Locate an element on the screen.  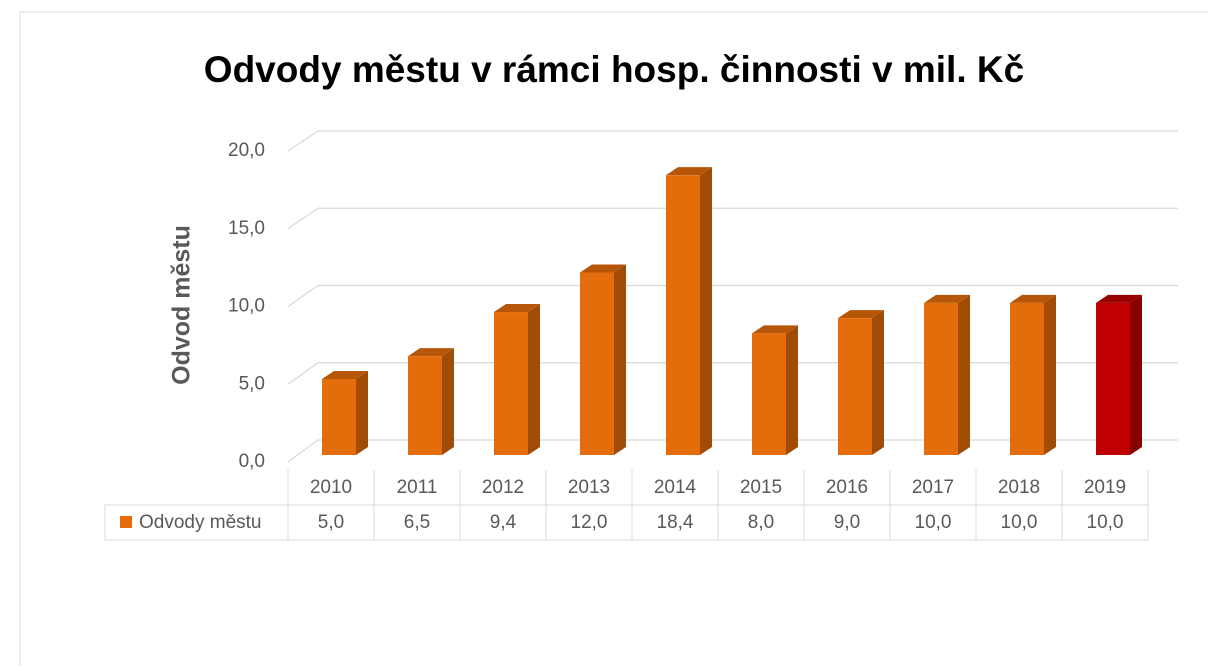
x-tick-label: 2017 is located at coordinates (933, 487).